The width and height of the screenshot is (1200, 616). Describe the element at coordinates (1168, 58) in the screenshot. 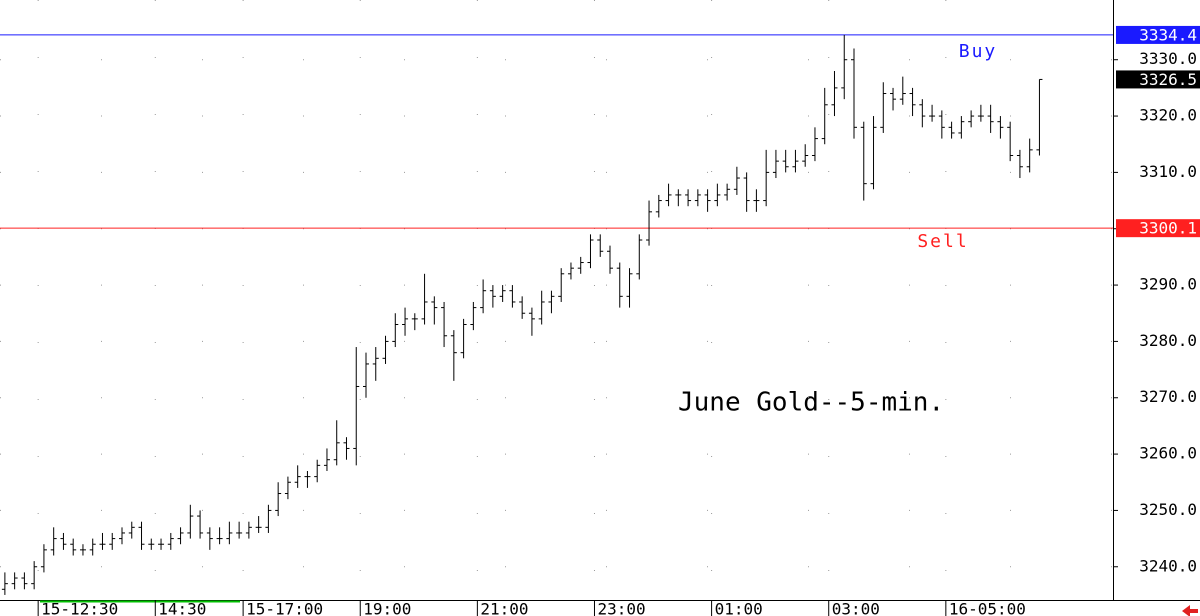

I see `y-tick-label: 3330.0` at that location.